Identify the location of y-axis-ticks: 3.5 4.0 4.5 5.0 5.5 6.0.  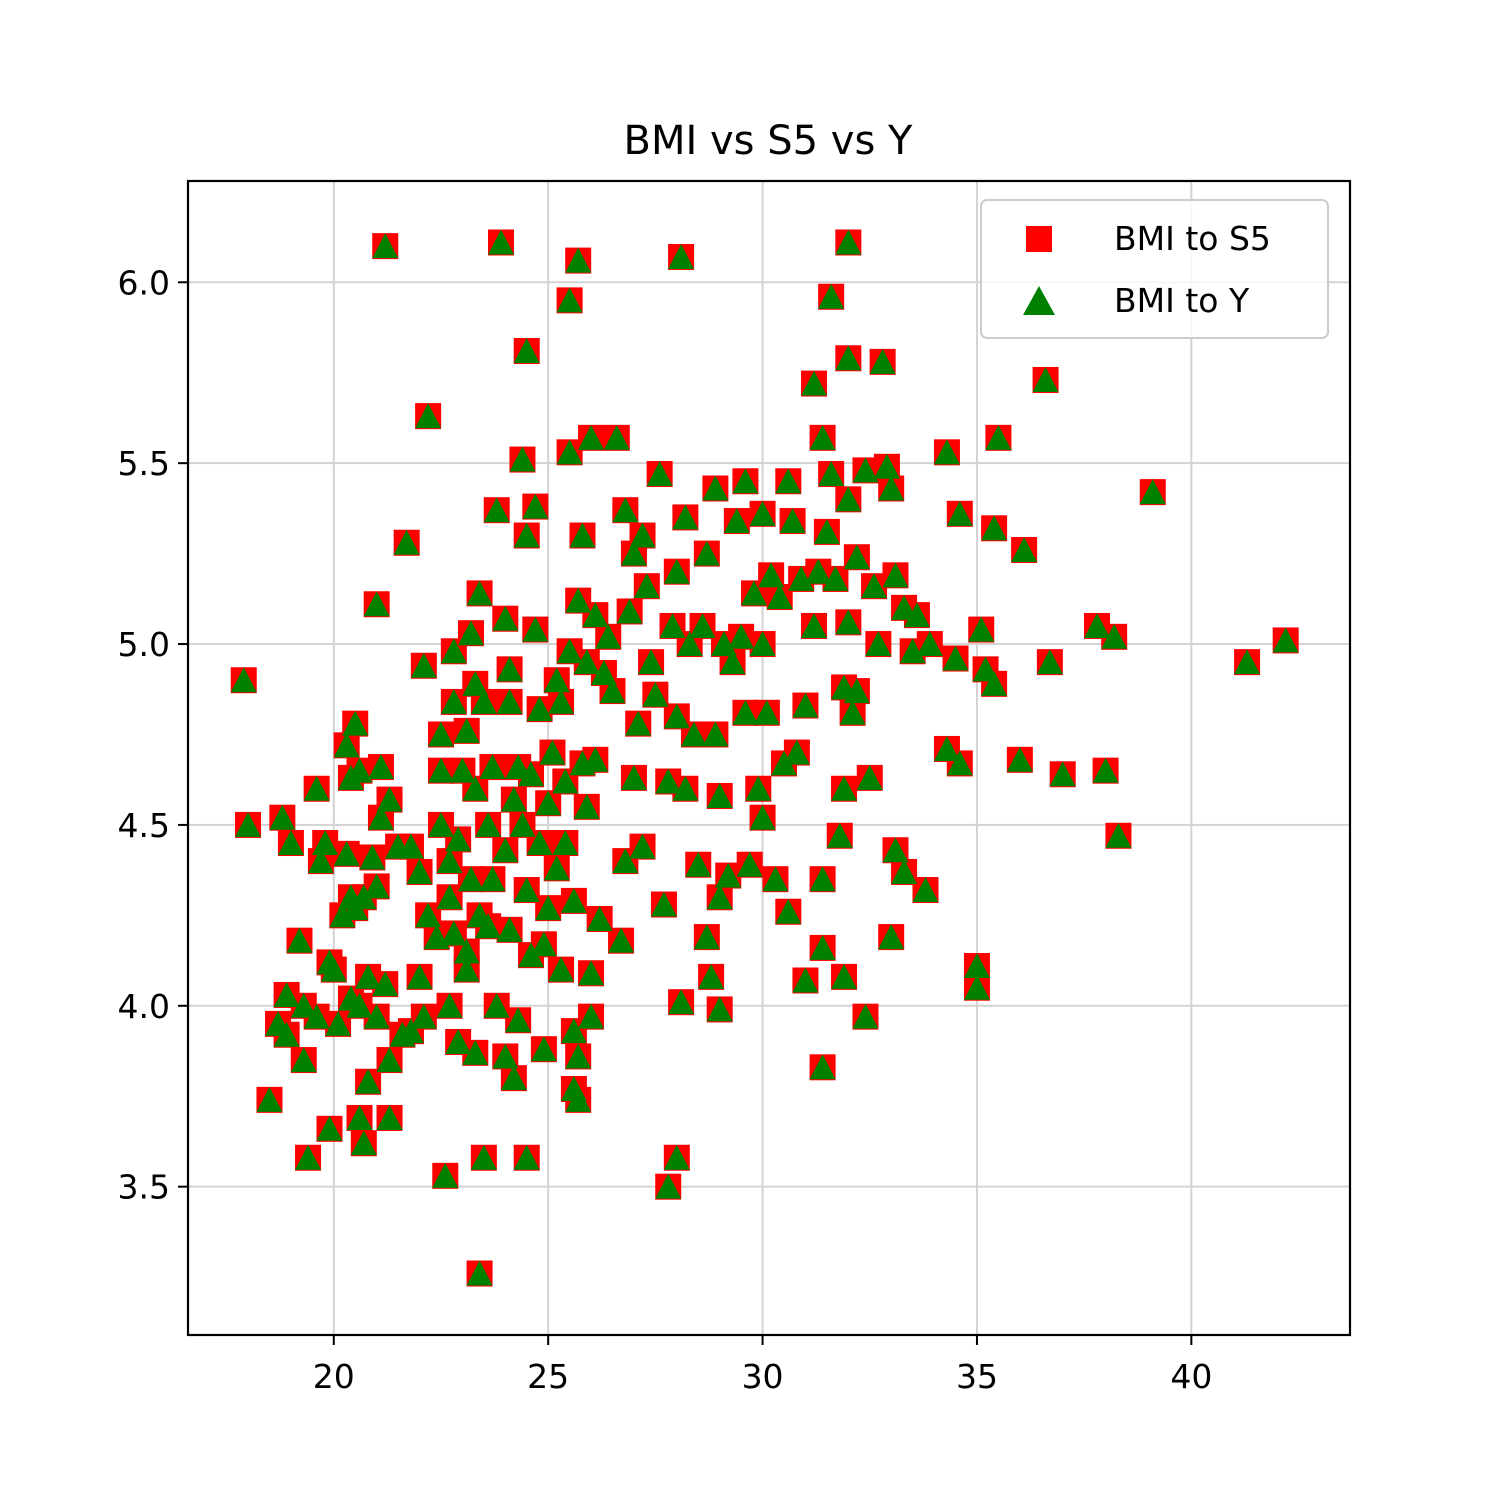
(153, 735).